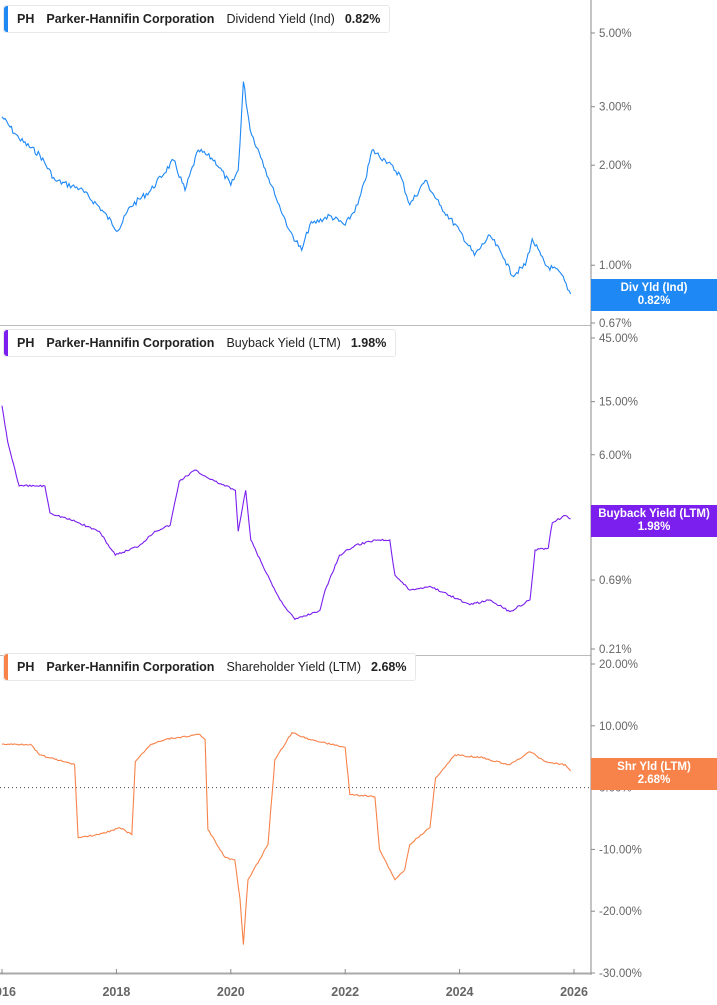  What do you see at coordinates (294, 667) in the screenshot?
I see `metric-name: Shareholder Yield (LTM)` at bounding box center [294, 667].